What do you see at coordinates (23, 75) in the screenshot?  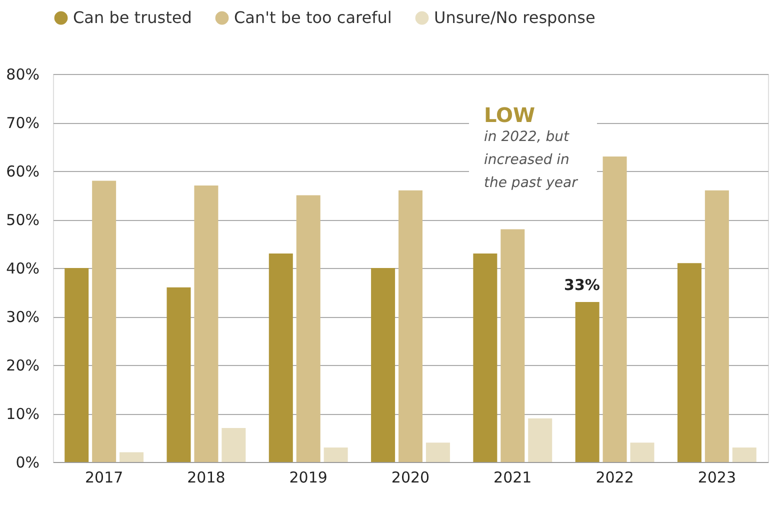 I see `y-tick-label: 80%` at bounding box center [23, 75].